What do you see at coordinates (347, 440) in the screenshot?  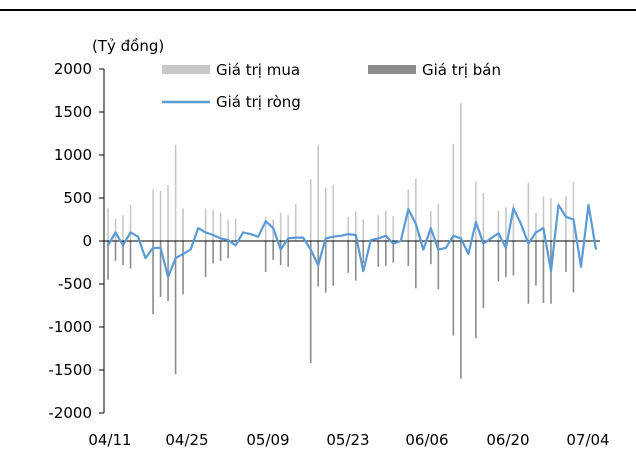 I see `x-tick-label: 05/23` at bounding box center [347, 440].